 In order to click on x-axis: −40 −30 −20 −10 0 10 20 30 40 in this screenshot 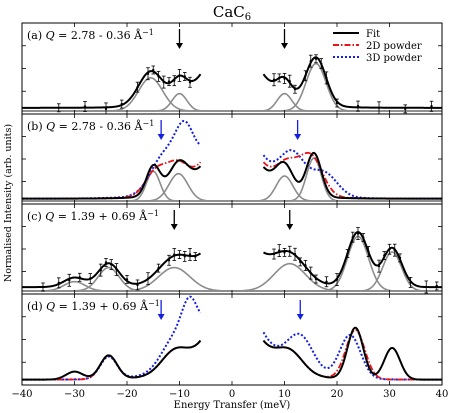, I will do `click(229, 394)`.